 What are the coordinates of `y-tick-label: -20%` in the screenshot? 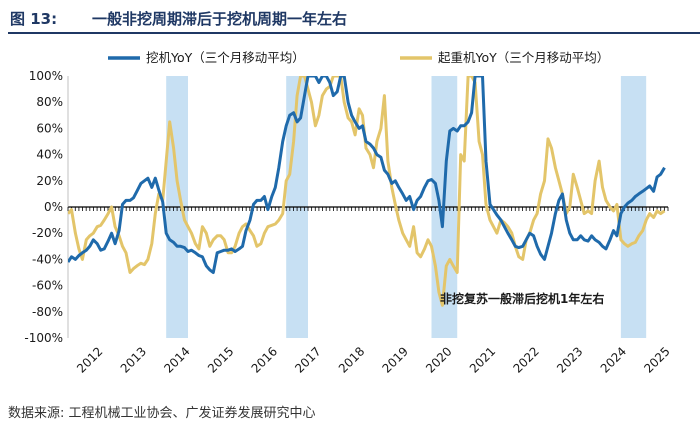 It's located at (47, 233).